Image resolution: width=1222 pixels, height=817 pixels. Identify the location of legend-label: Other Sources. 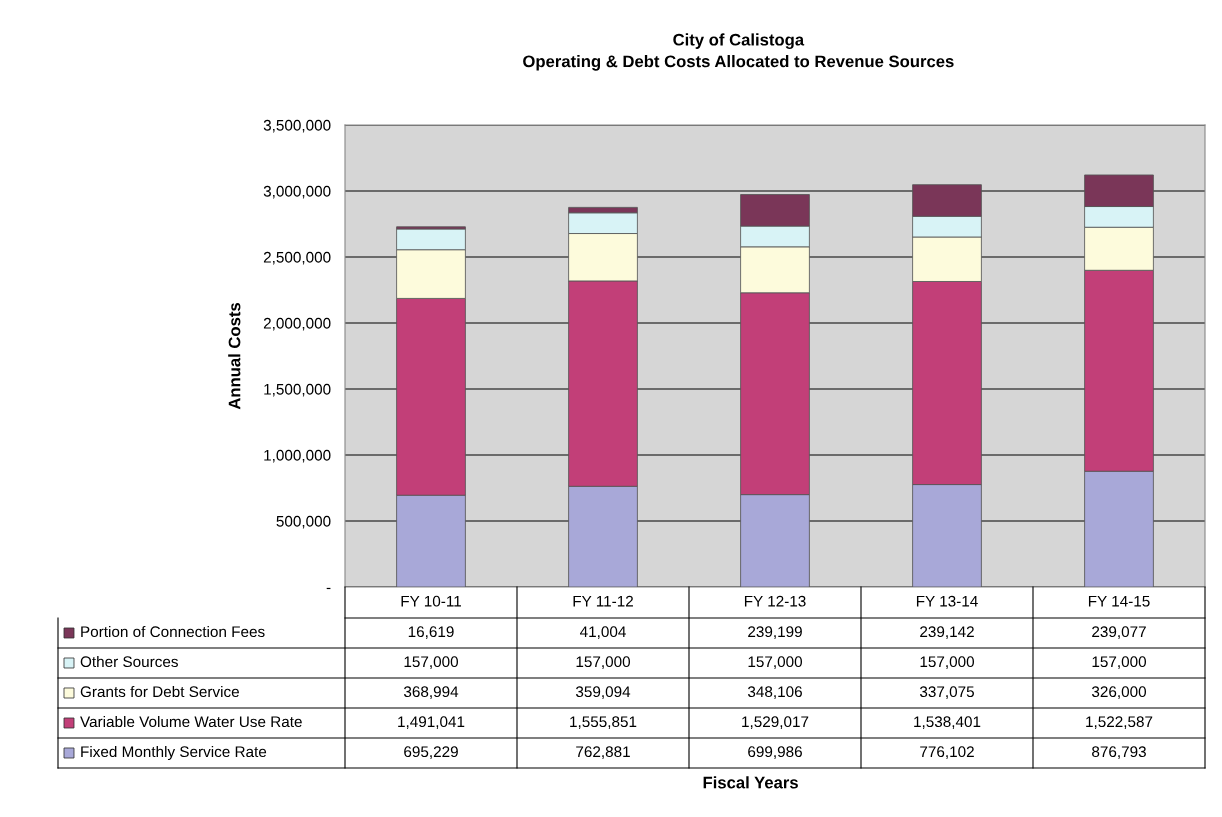
(129, 661).